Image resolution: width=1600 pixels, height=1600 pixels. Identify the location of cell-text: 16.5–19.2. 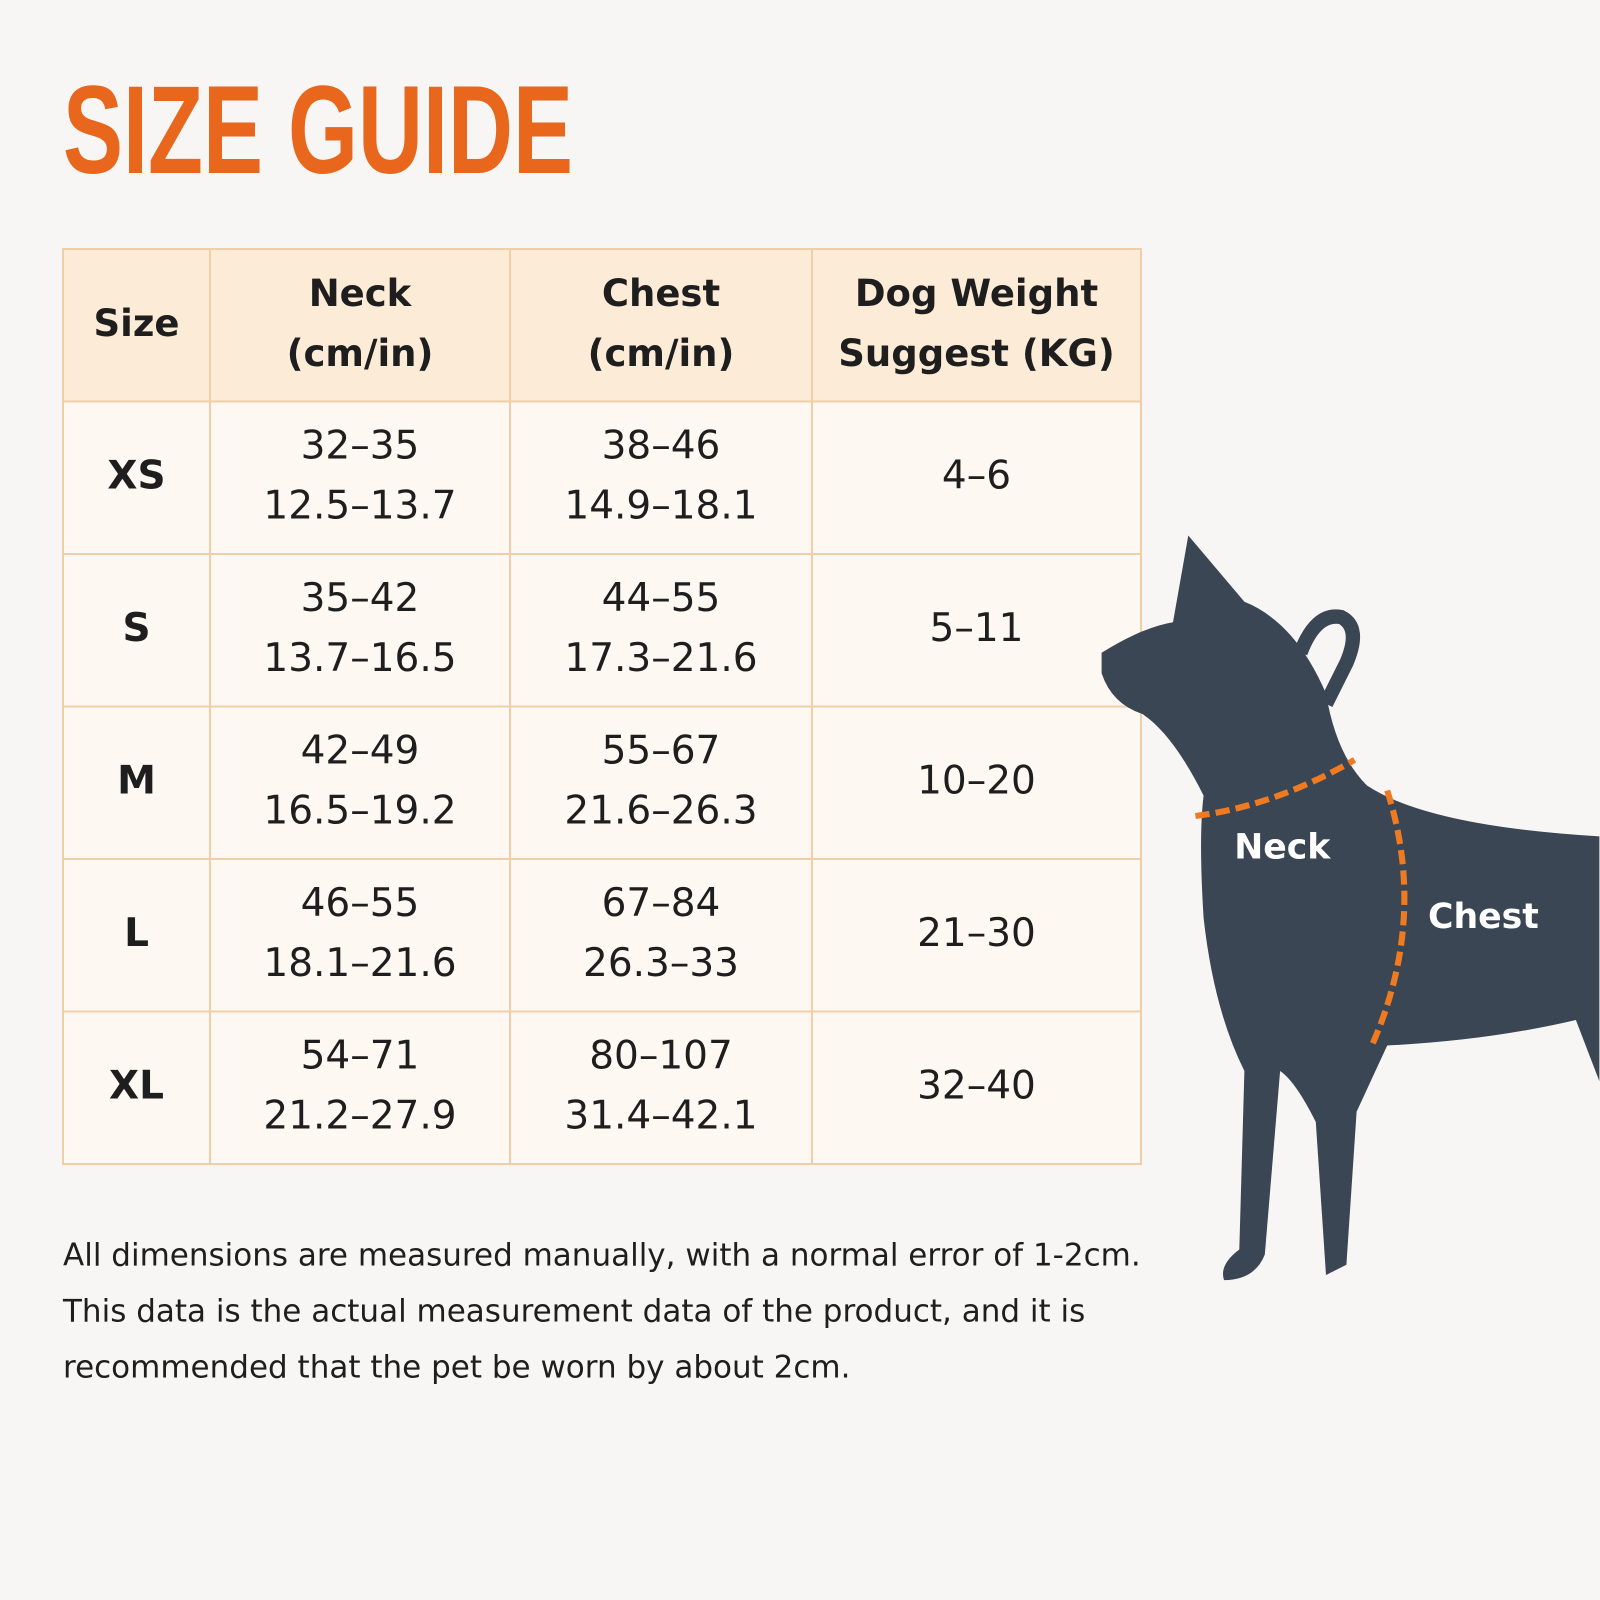
(359, 810).